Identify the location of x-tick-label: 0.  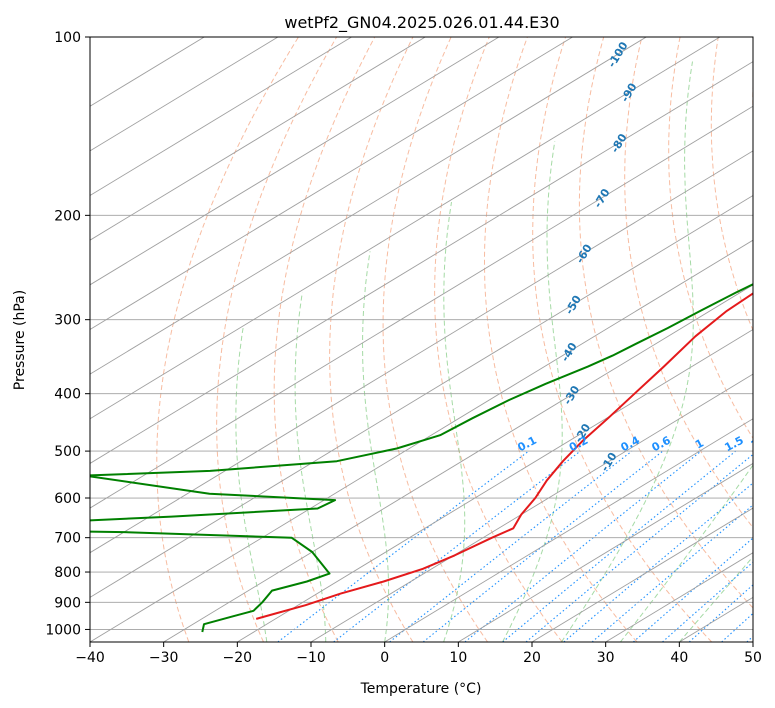
(384, 658).